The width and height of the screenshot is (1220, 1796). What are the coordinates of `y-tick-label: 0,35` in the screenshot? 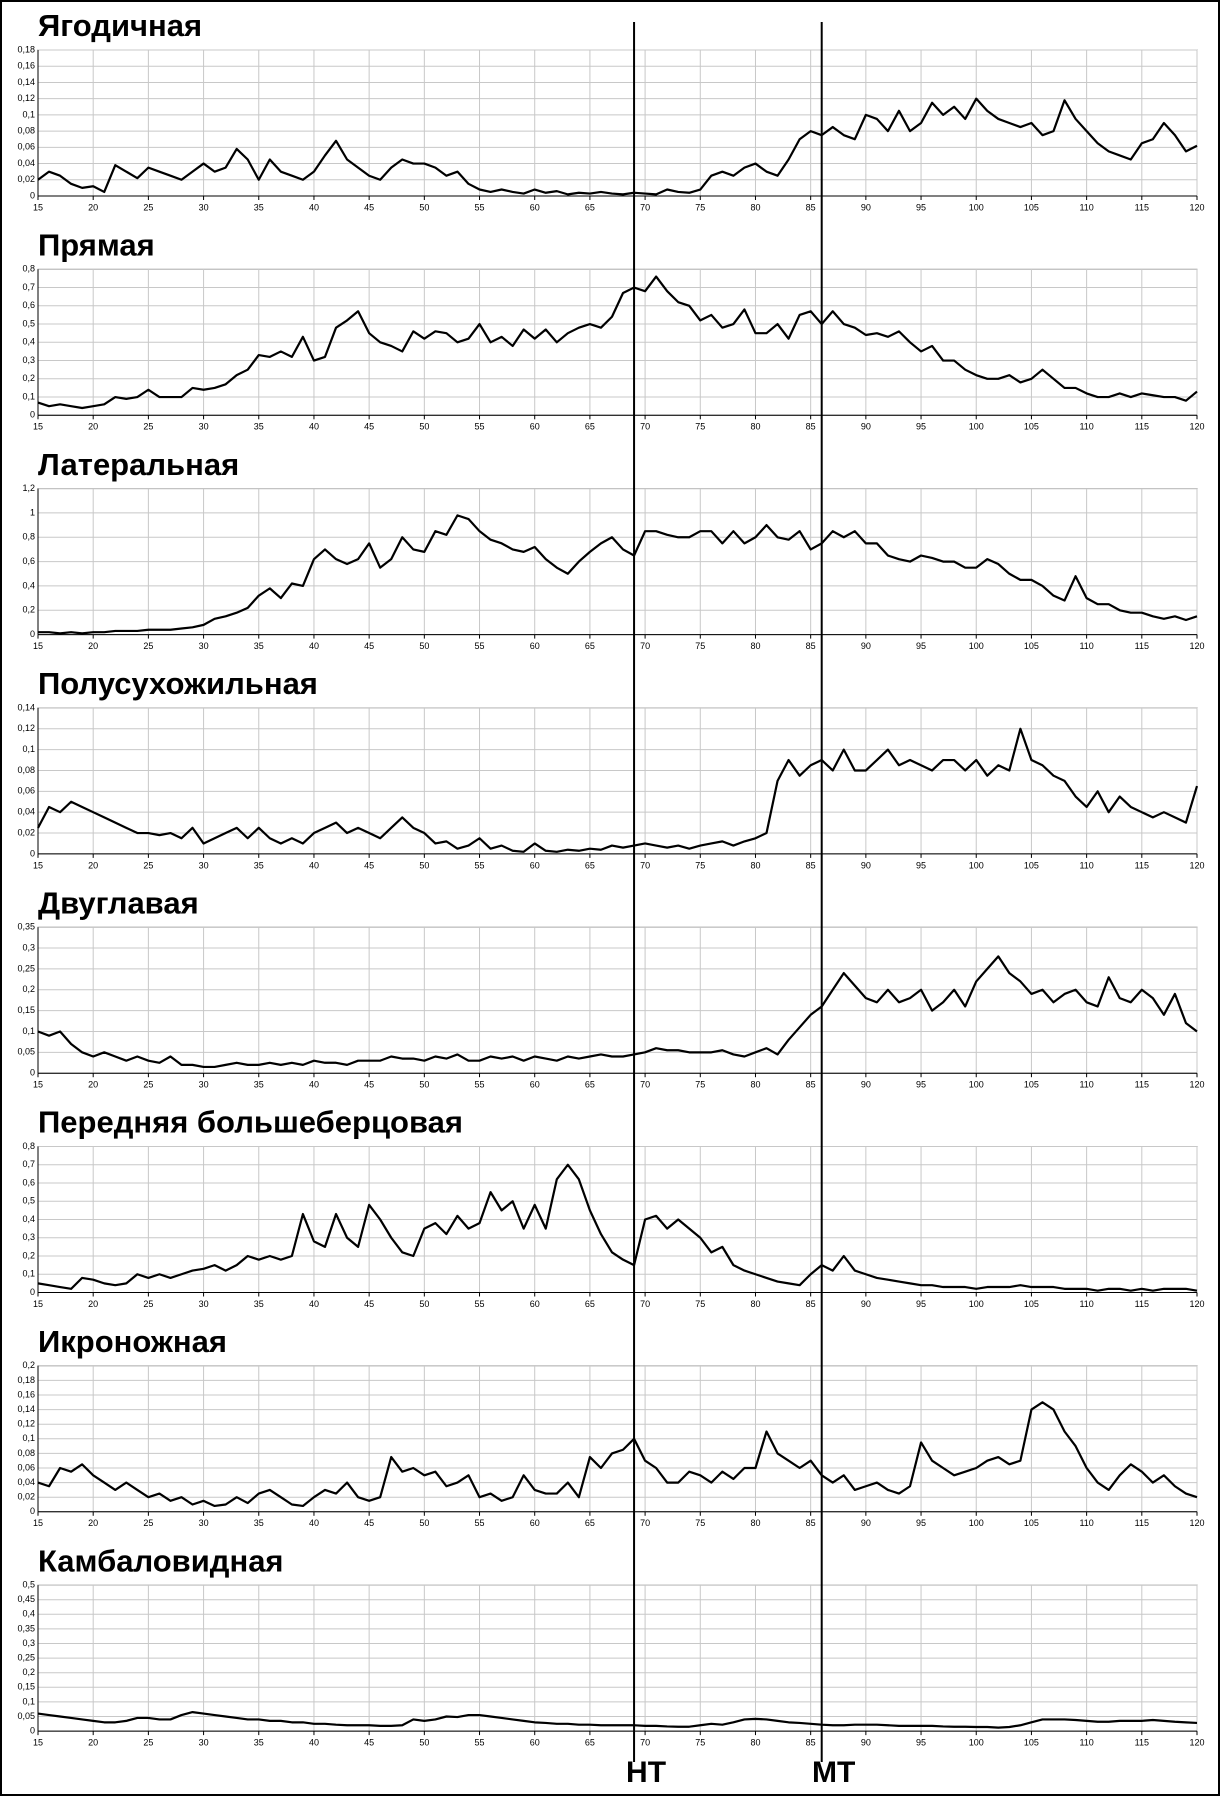 It's located at (26, 927).